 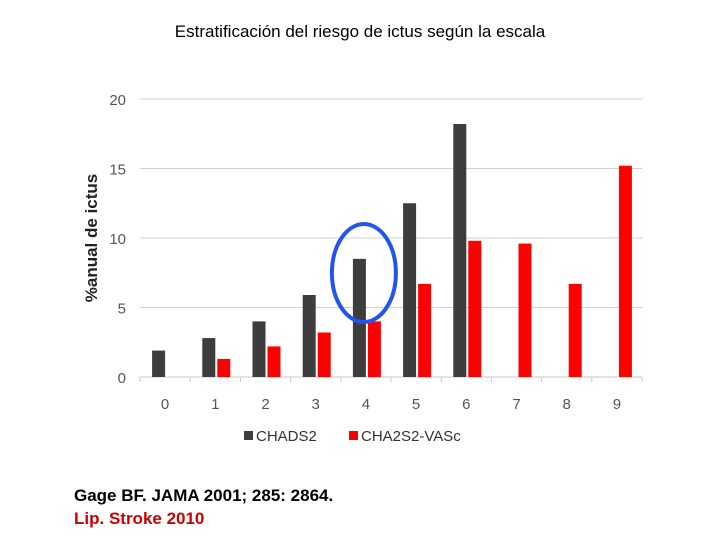 I want to click on legend-label: CHA2S2-VASc, so click(x=411, y=436).